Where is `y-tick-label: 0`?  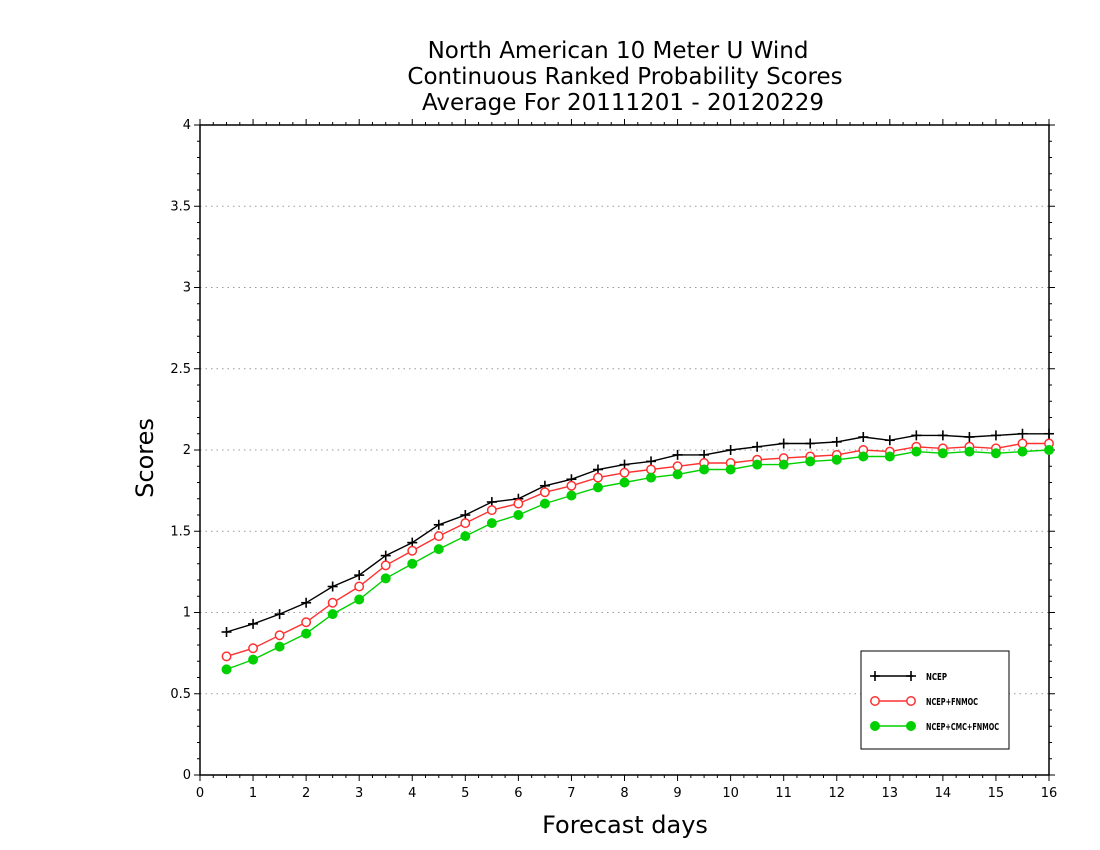
y-tick-label: 0 is located at coordinates (187, 775).